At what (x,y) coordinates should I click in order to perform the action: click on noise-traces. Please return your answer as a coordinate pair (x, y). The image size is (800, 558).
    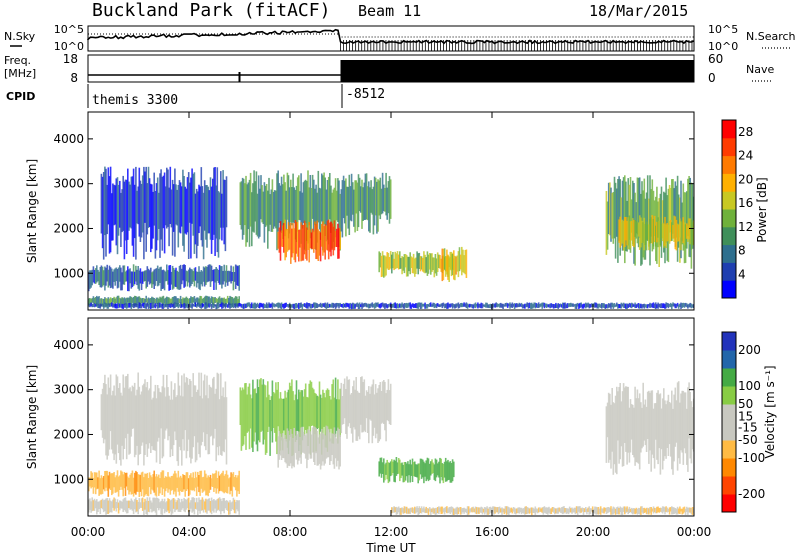
    Looking at the image, I should click on (391, 39).